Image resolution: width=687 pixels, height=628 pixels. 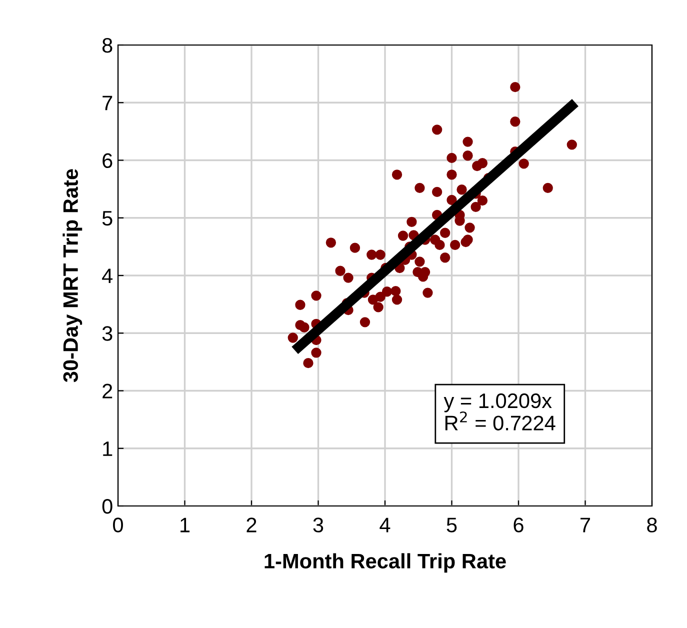 I want to click on x-tick-label: 1, so click(x=185, y=525).